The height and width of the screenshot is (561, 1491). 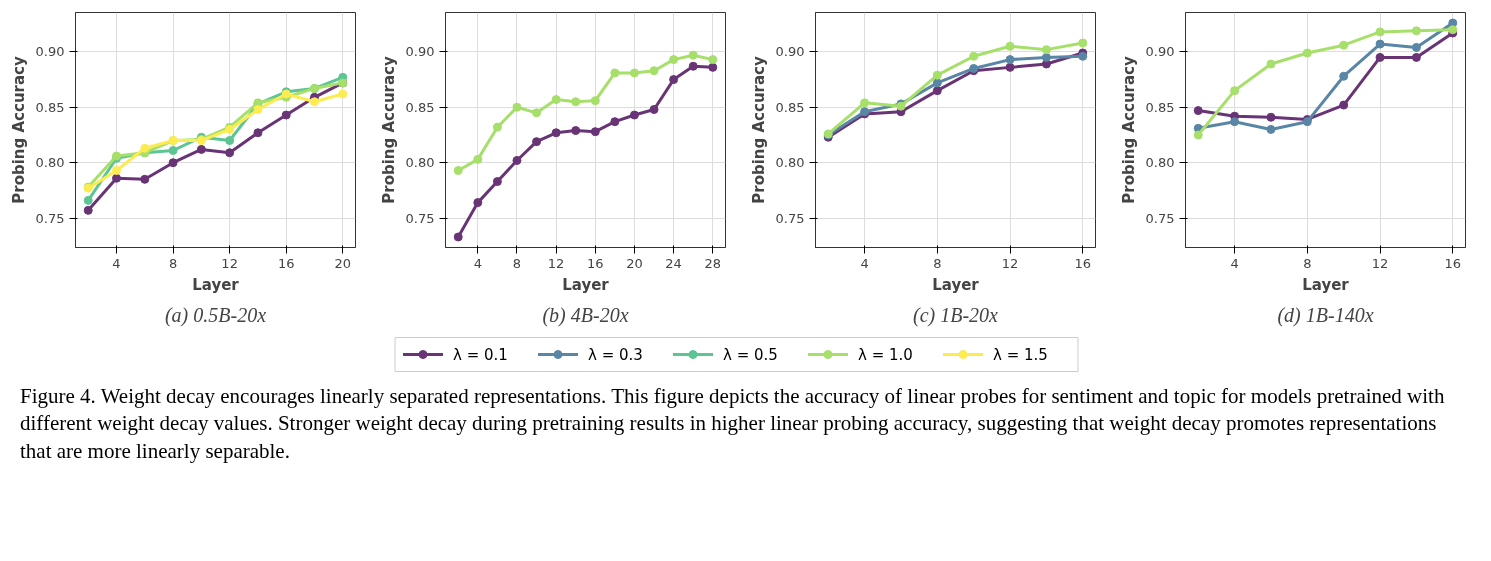 What do you see at coordinates (956, 315) in the screenshot?
I see `text: (c) 1B-20x` at bounding box center [956, 315].